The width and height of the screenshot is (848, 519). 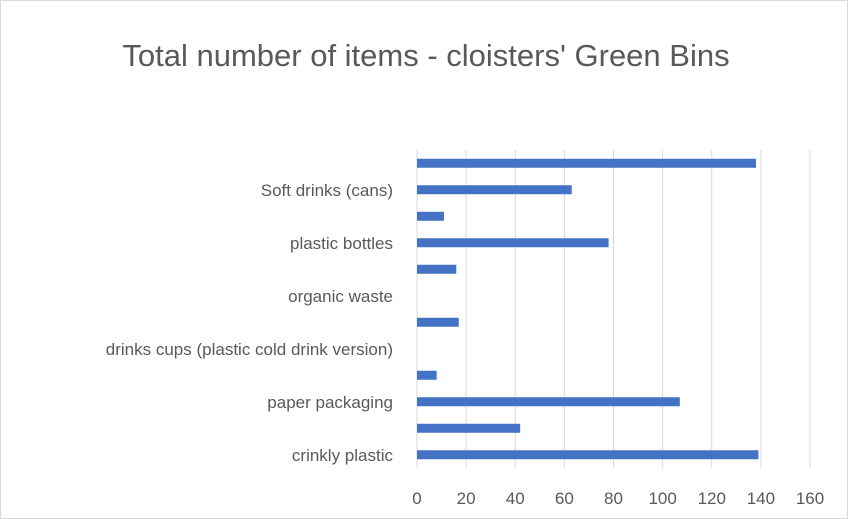 What do you see at coordinates (330, 402) in the screenshot?
I see `category-label: paper packaging` at bounding box center [330, 402].